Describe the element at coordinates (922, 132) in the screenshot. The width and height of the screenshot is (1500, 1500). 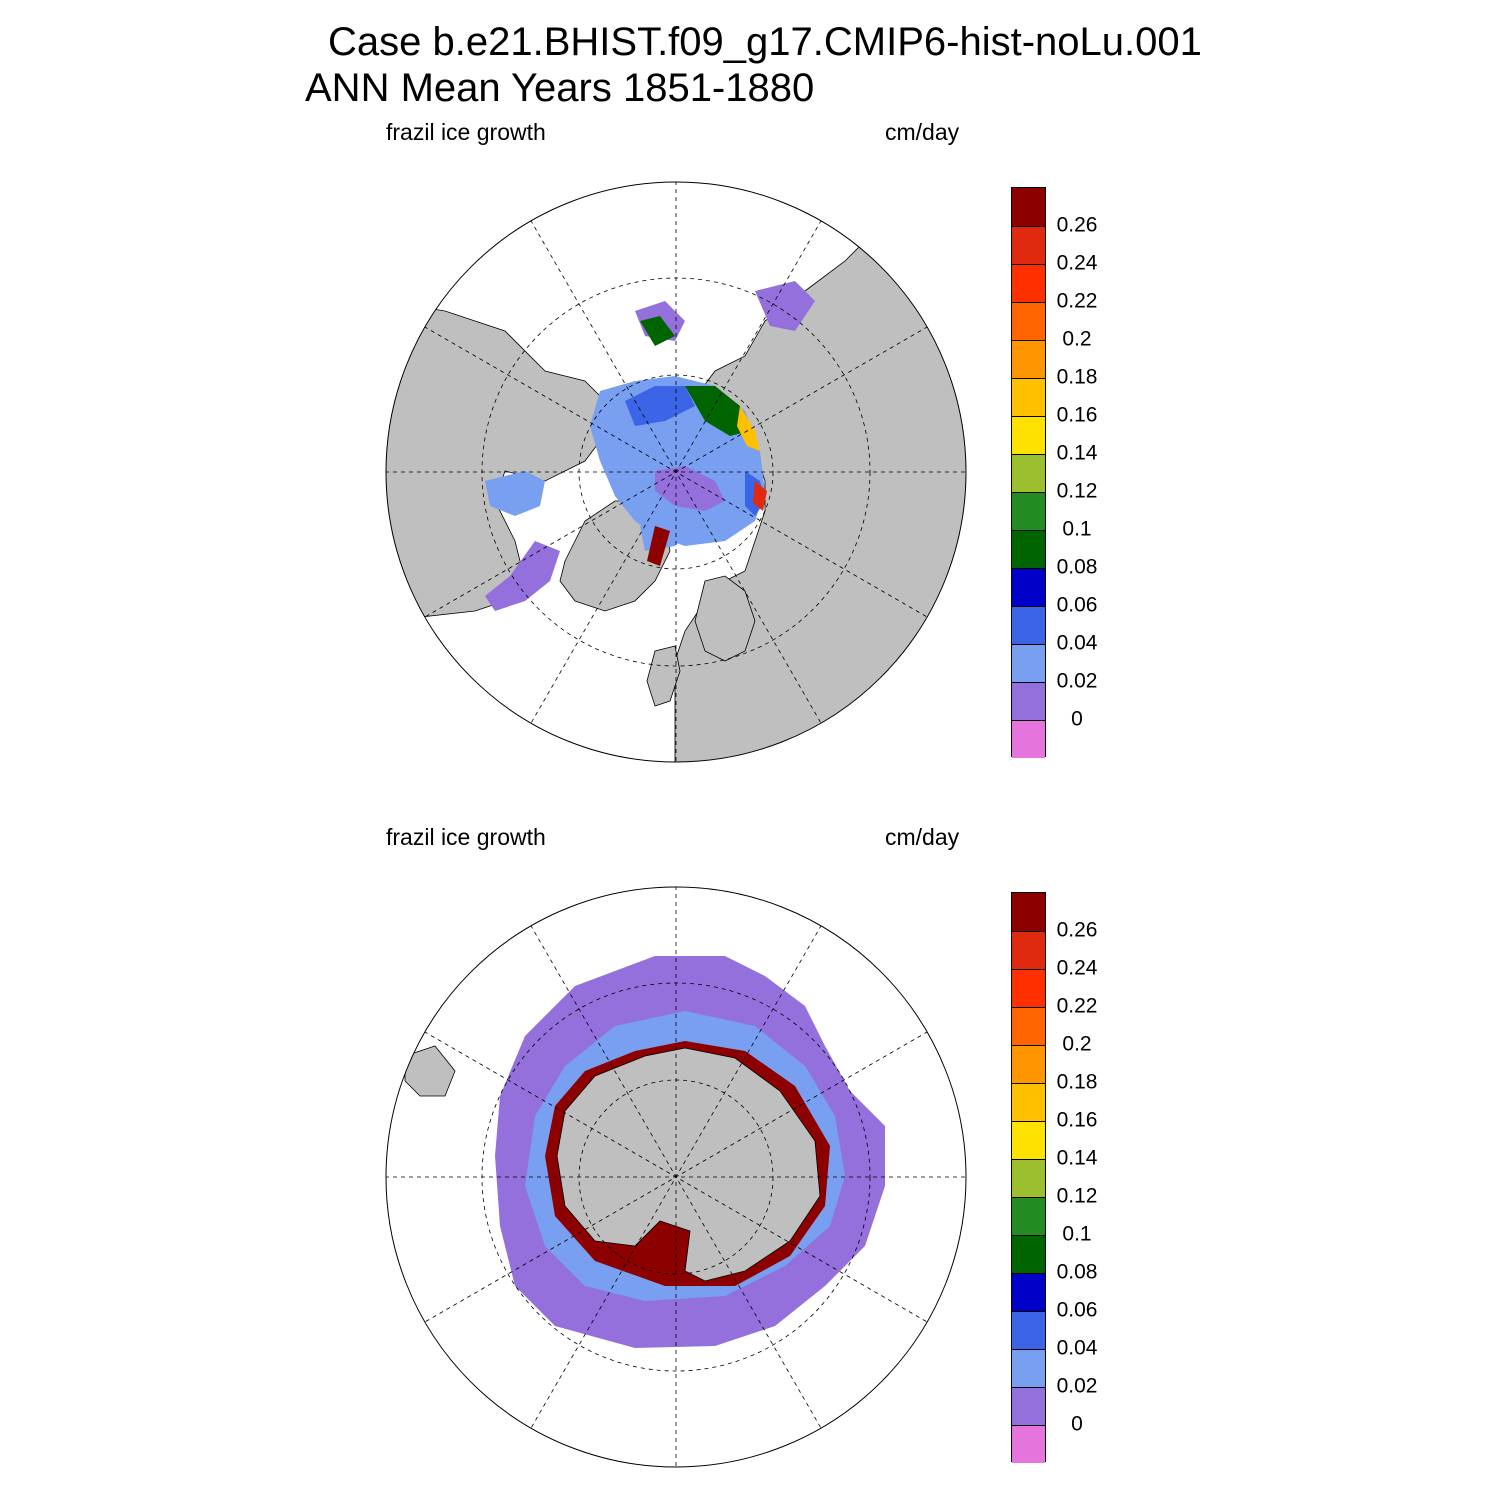
I see `north-panel-units-label: cm/day` at that location.